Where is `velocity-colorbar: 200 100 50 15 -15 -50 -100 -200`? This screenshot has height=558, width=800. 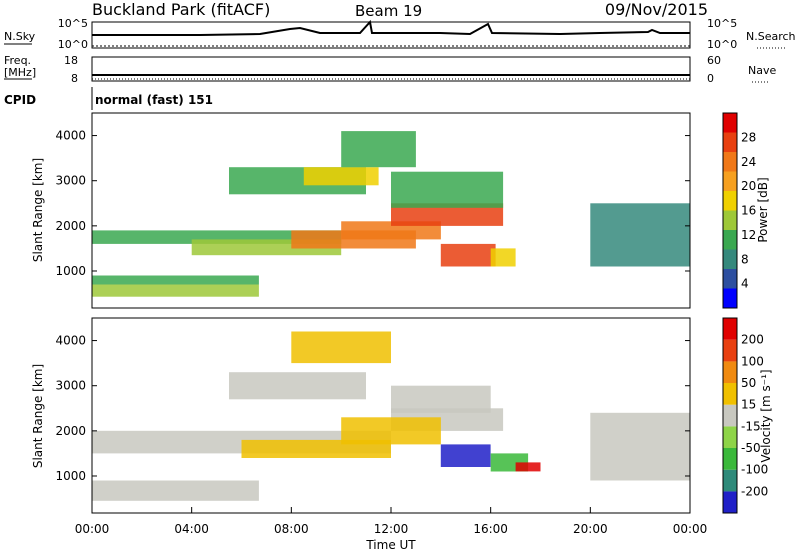
velocity-colorbar: 200 100 50 15 -15 -50 -100 -200 is located at coordinates (745, 415).